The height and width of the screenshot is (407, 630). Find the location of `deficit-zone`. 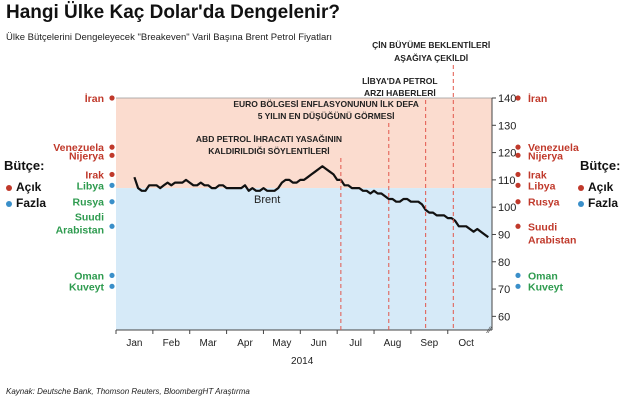

deficit-zone is located at coordinates (304, 143).